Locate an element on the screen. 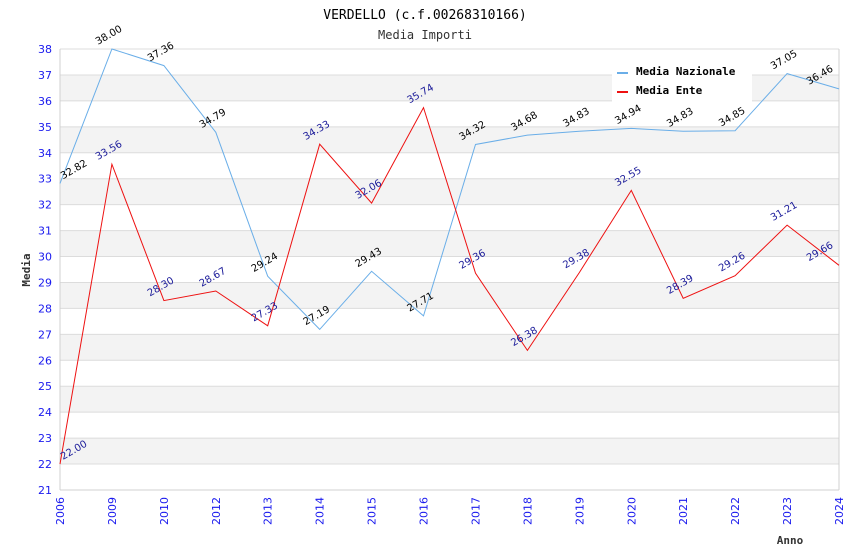  chart-subtitle: Media Importi is located at coordinates (425, 35).